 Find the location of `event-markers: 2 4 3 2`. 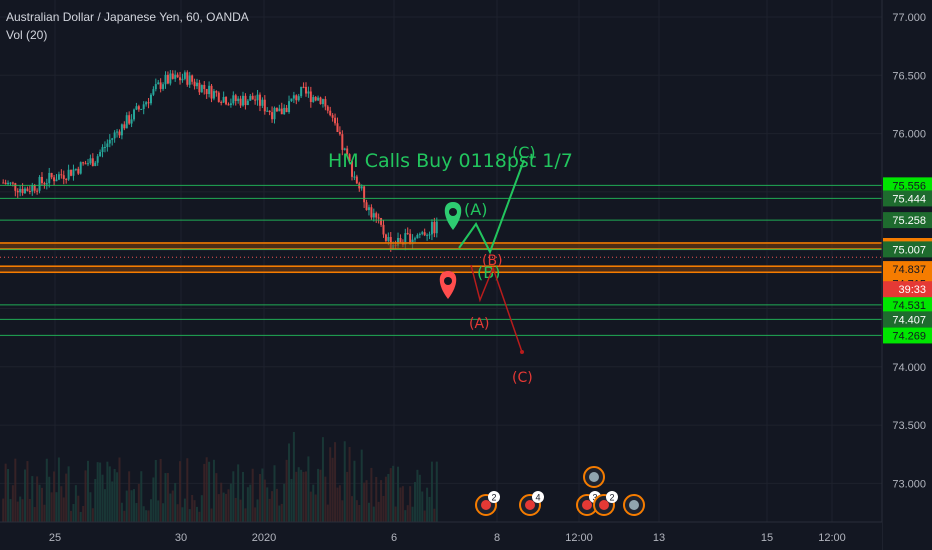

event-markers: 2 4 3 2 is located at coordinates (560, 491).